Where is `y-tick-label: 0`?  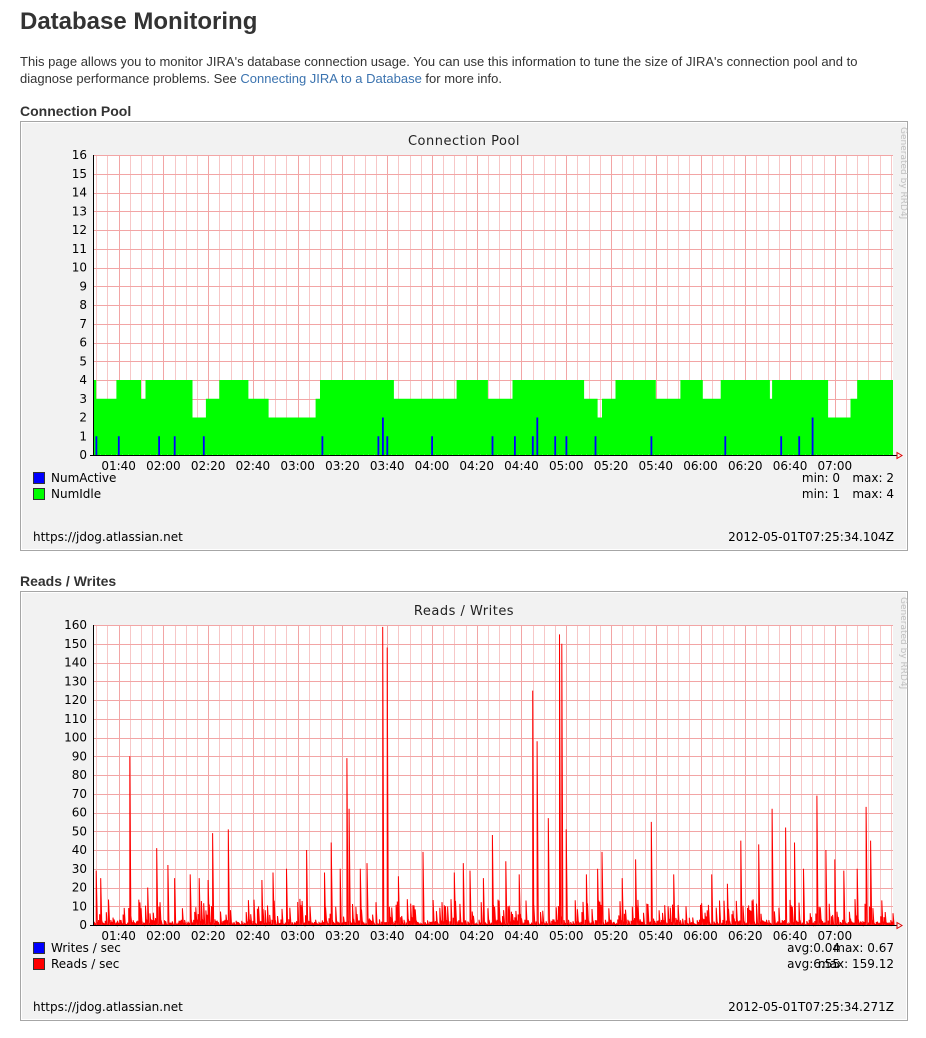 y-tick-label: 0 is located at coordinates (83, 925).